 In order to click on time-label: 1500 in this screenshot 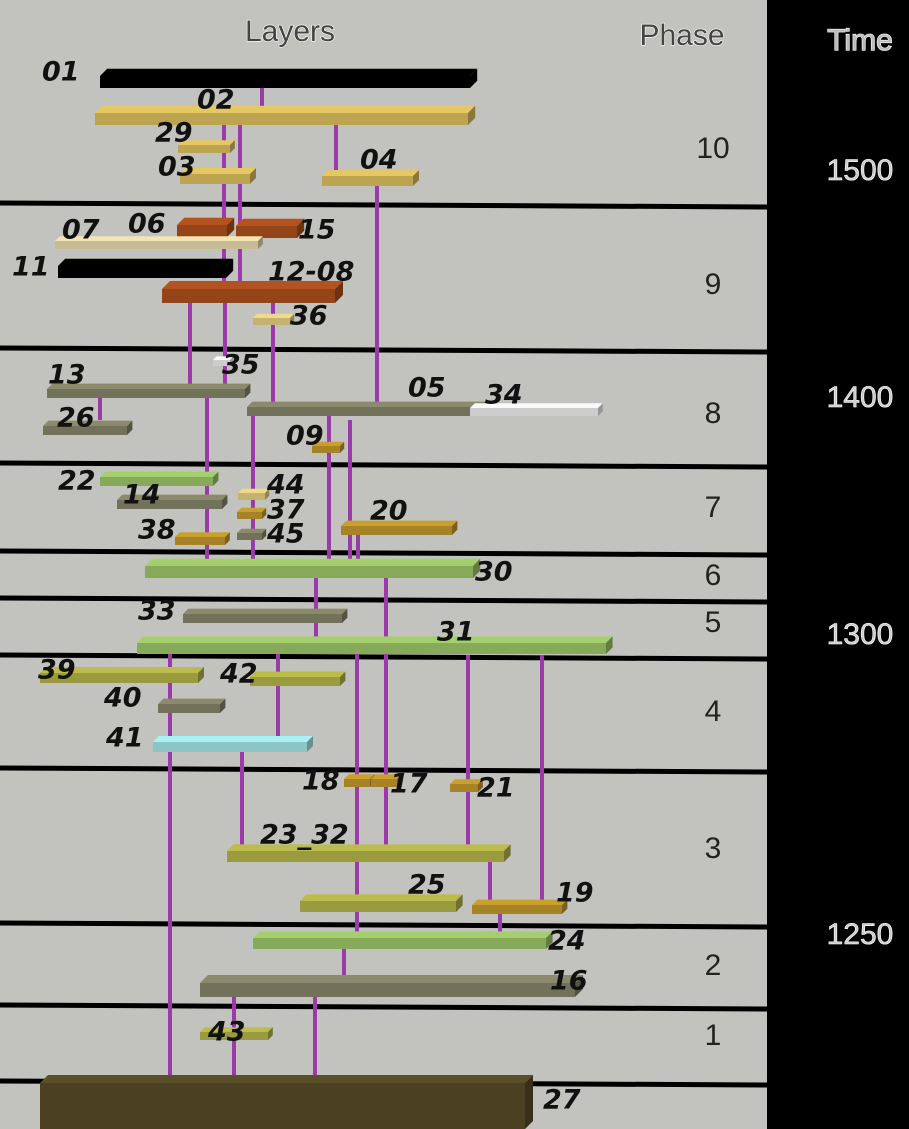, I will do `click(860, 170)`.